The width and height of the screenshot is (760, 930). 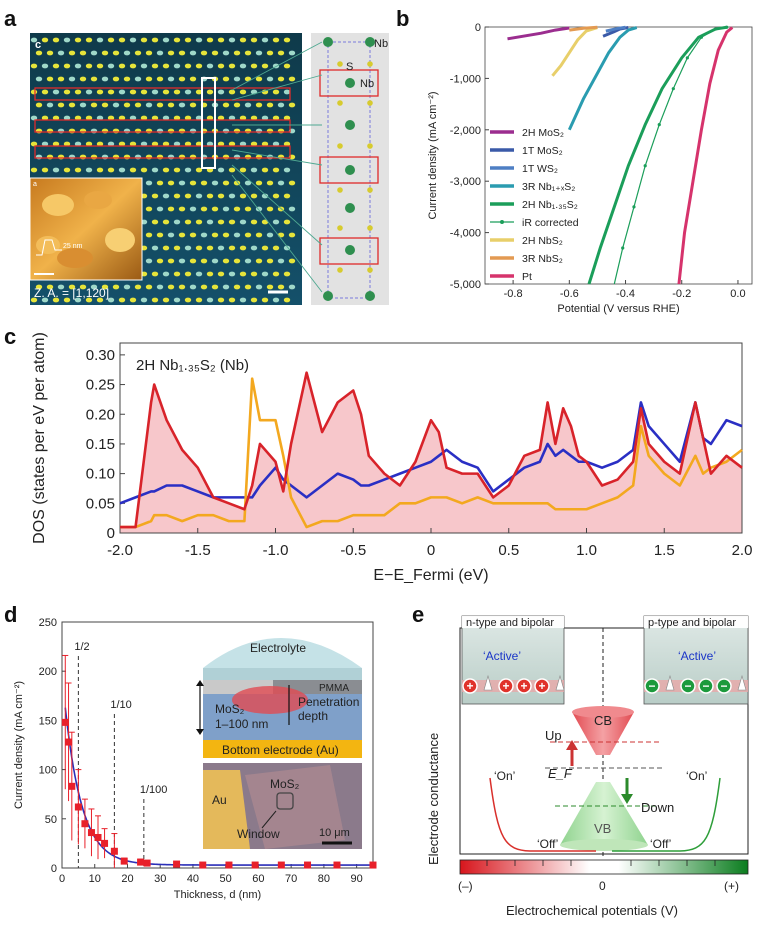 What do you see at coordinates (657, 807) in the screenshot?
I see `down-label: Down` at bounding box center [657, 807].